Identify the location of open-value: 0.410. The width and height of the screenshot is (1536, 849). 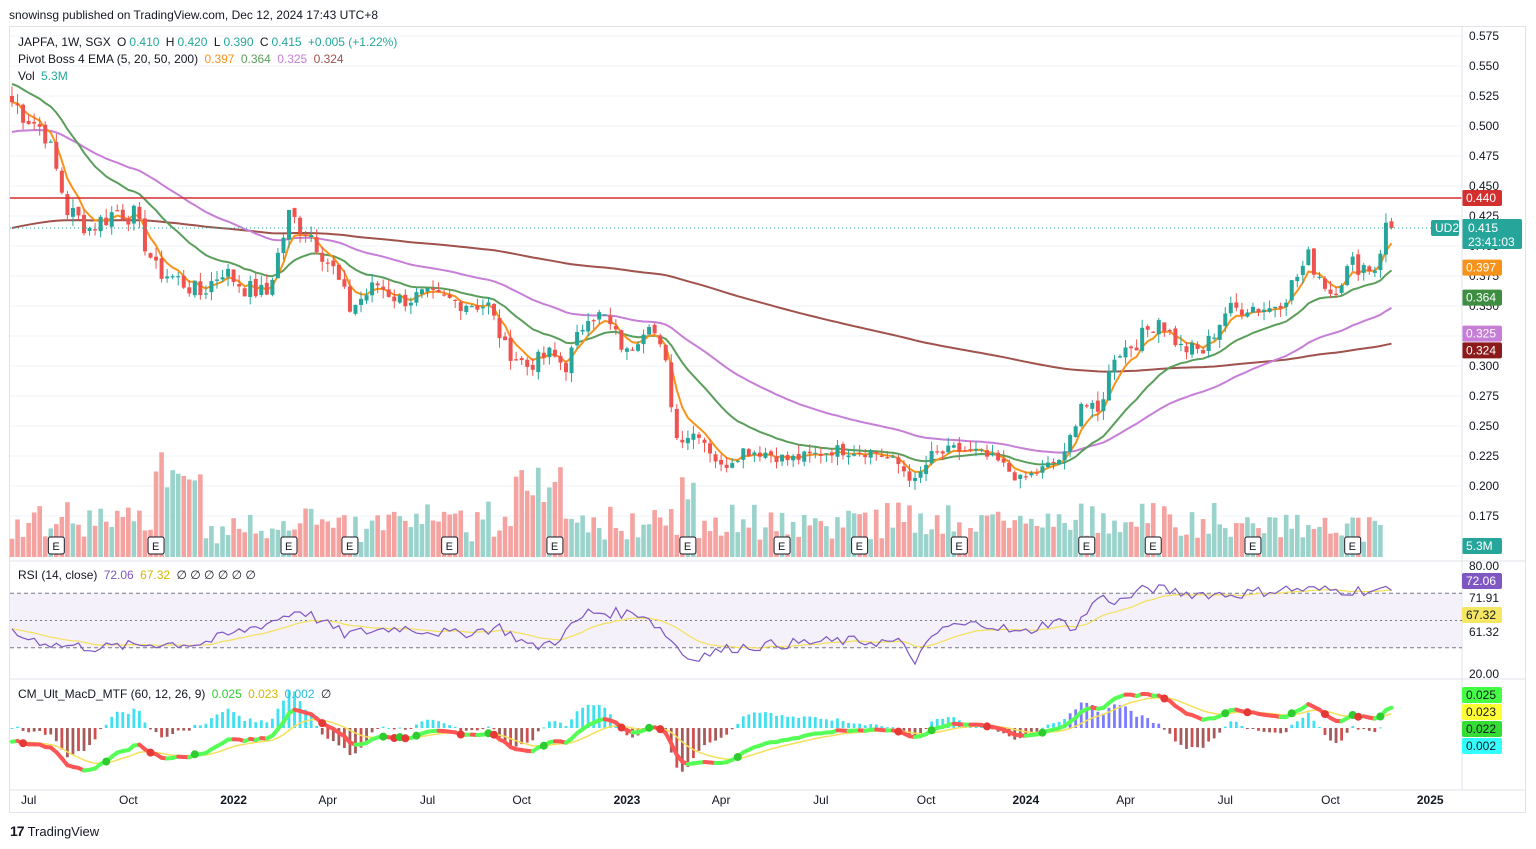
(144, 42).